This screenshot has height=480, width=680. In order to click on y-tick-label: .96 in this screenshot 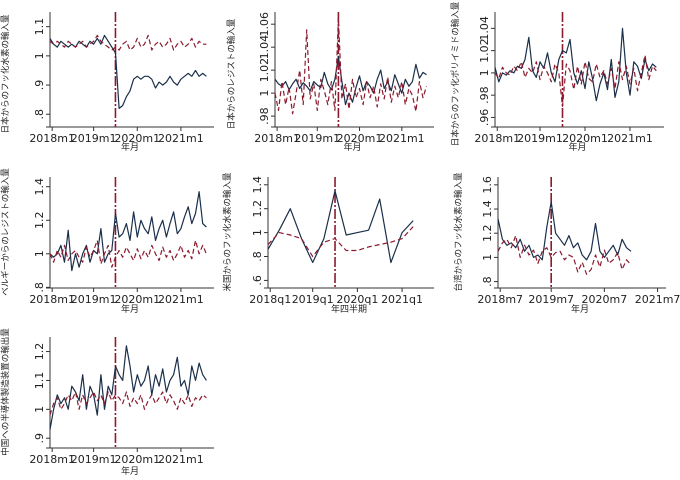, I will do `click(484, 118)`.